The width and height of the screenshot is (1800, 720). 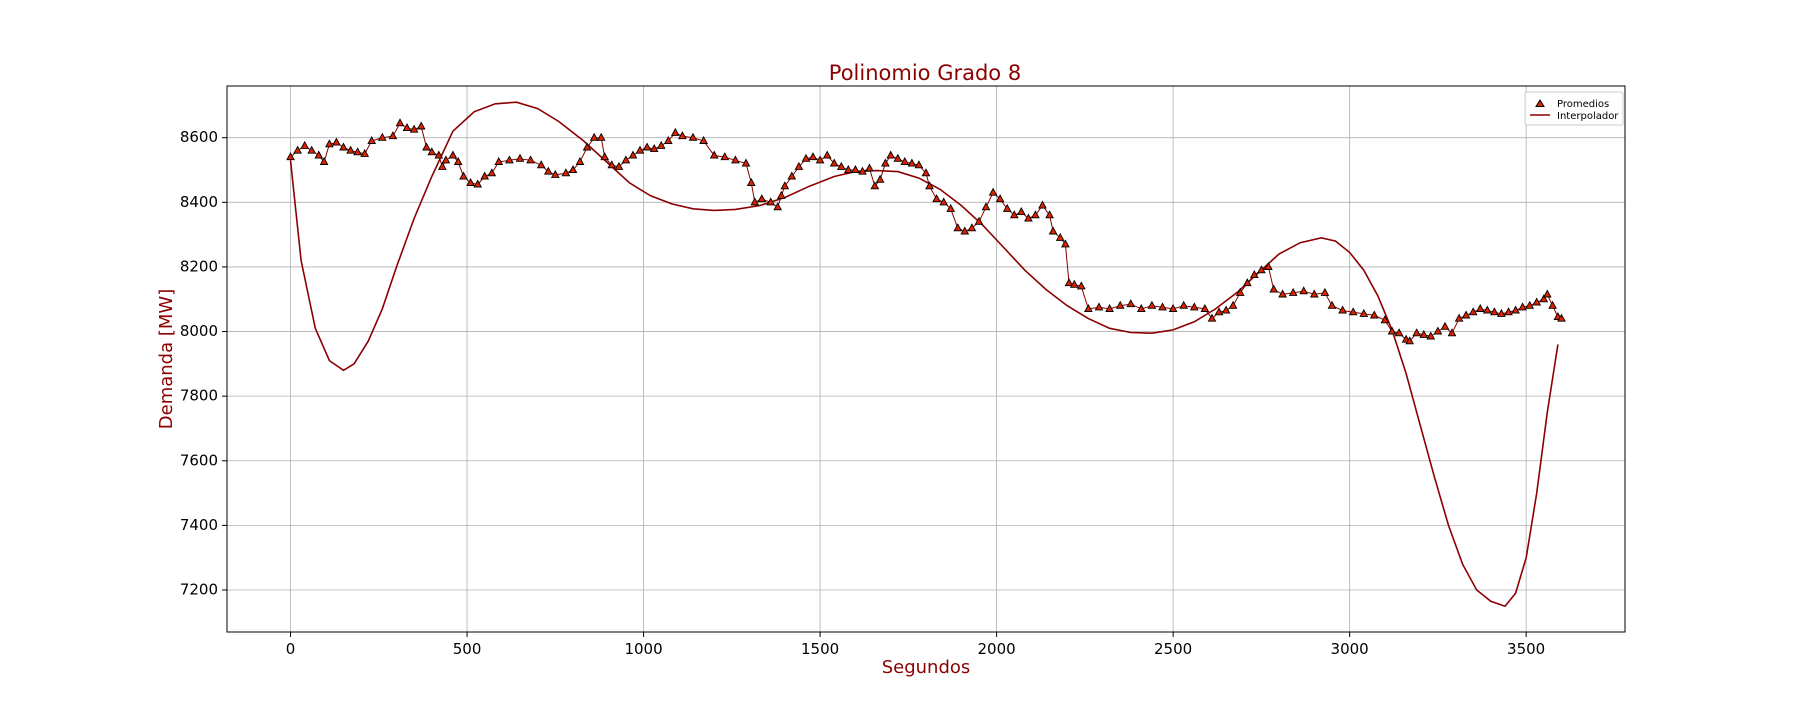 What do you see at coordinates (1588, 116) in the screenshot?
I see `legend-label-interpolador: Interpolador` at bounding box center [1588, 116].